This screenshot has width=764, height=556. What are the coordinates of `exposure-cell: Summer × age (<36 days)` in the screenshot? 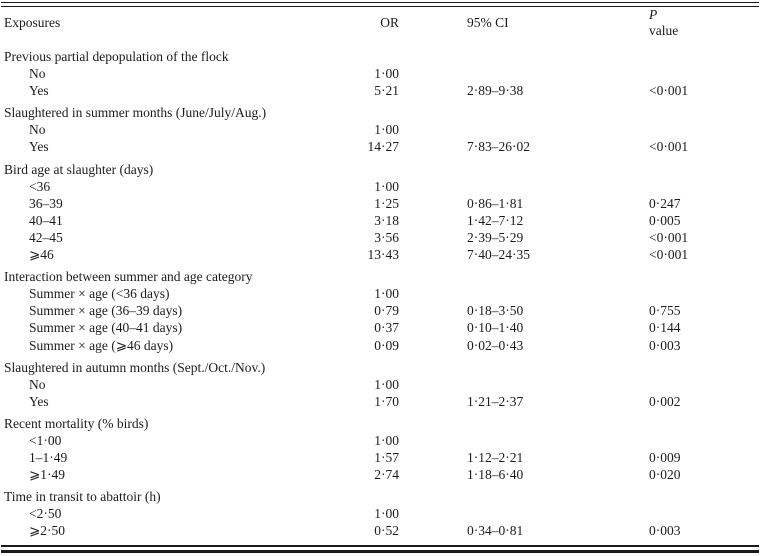 It's located at (99, 294).